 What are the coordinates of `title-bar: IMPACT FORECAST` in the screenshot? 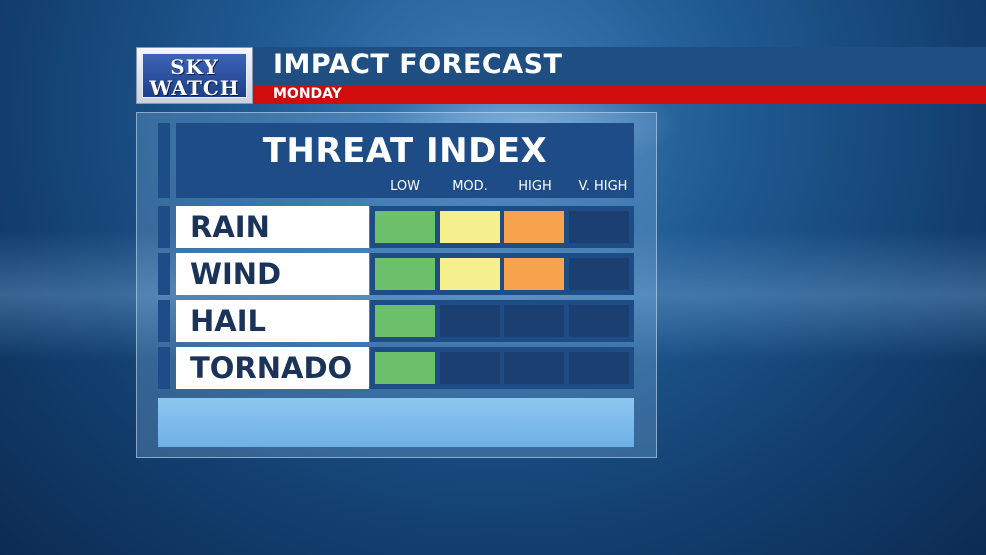 It's located at (619, 66).